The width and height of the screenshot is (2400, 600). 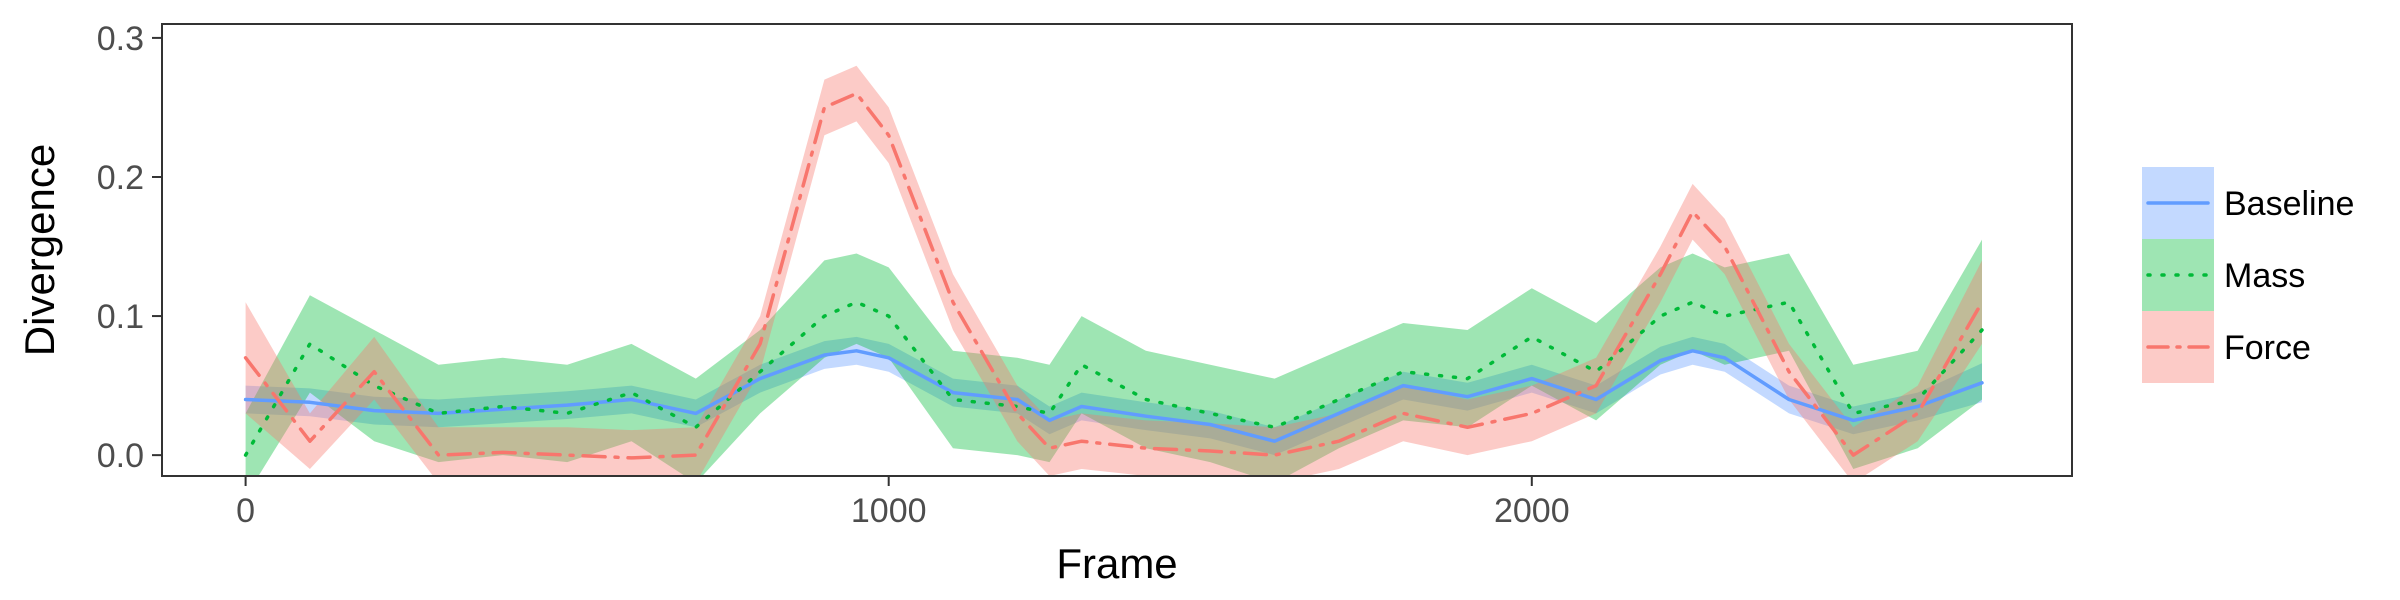 I want to click on legend-item-mass: Mass, so click(x=2223, y=275).